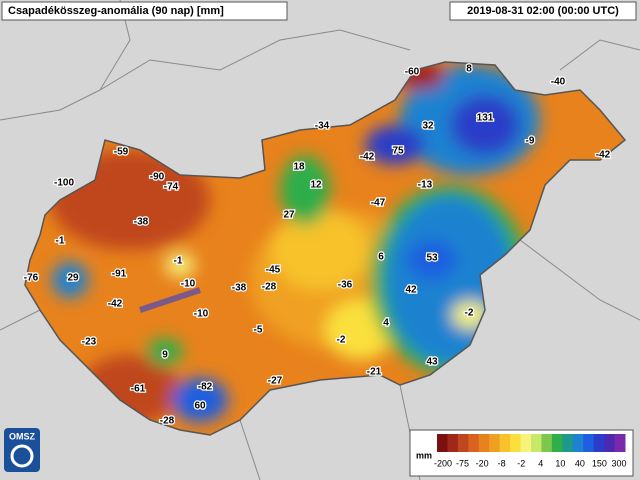 The width and height of the screenshot is (640, 480). I want to click on station-value: -40, so click(558, 82).